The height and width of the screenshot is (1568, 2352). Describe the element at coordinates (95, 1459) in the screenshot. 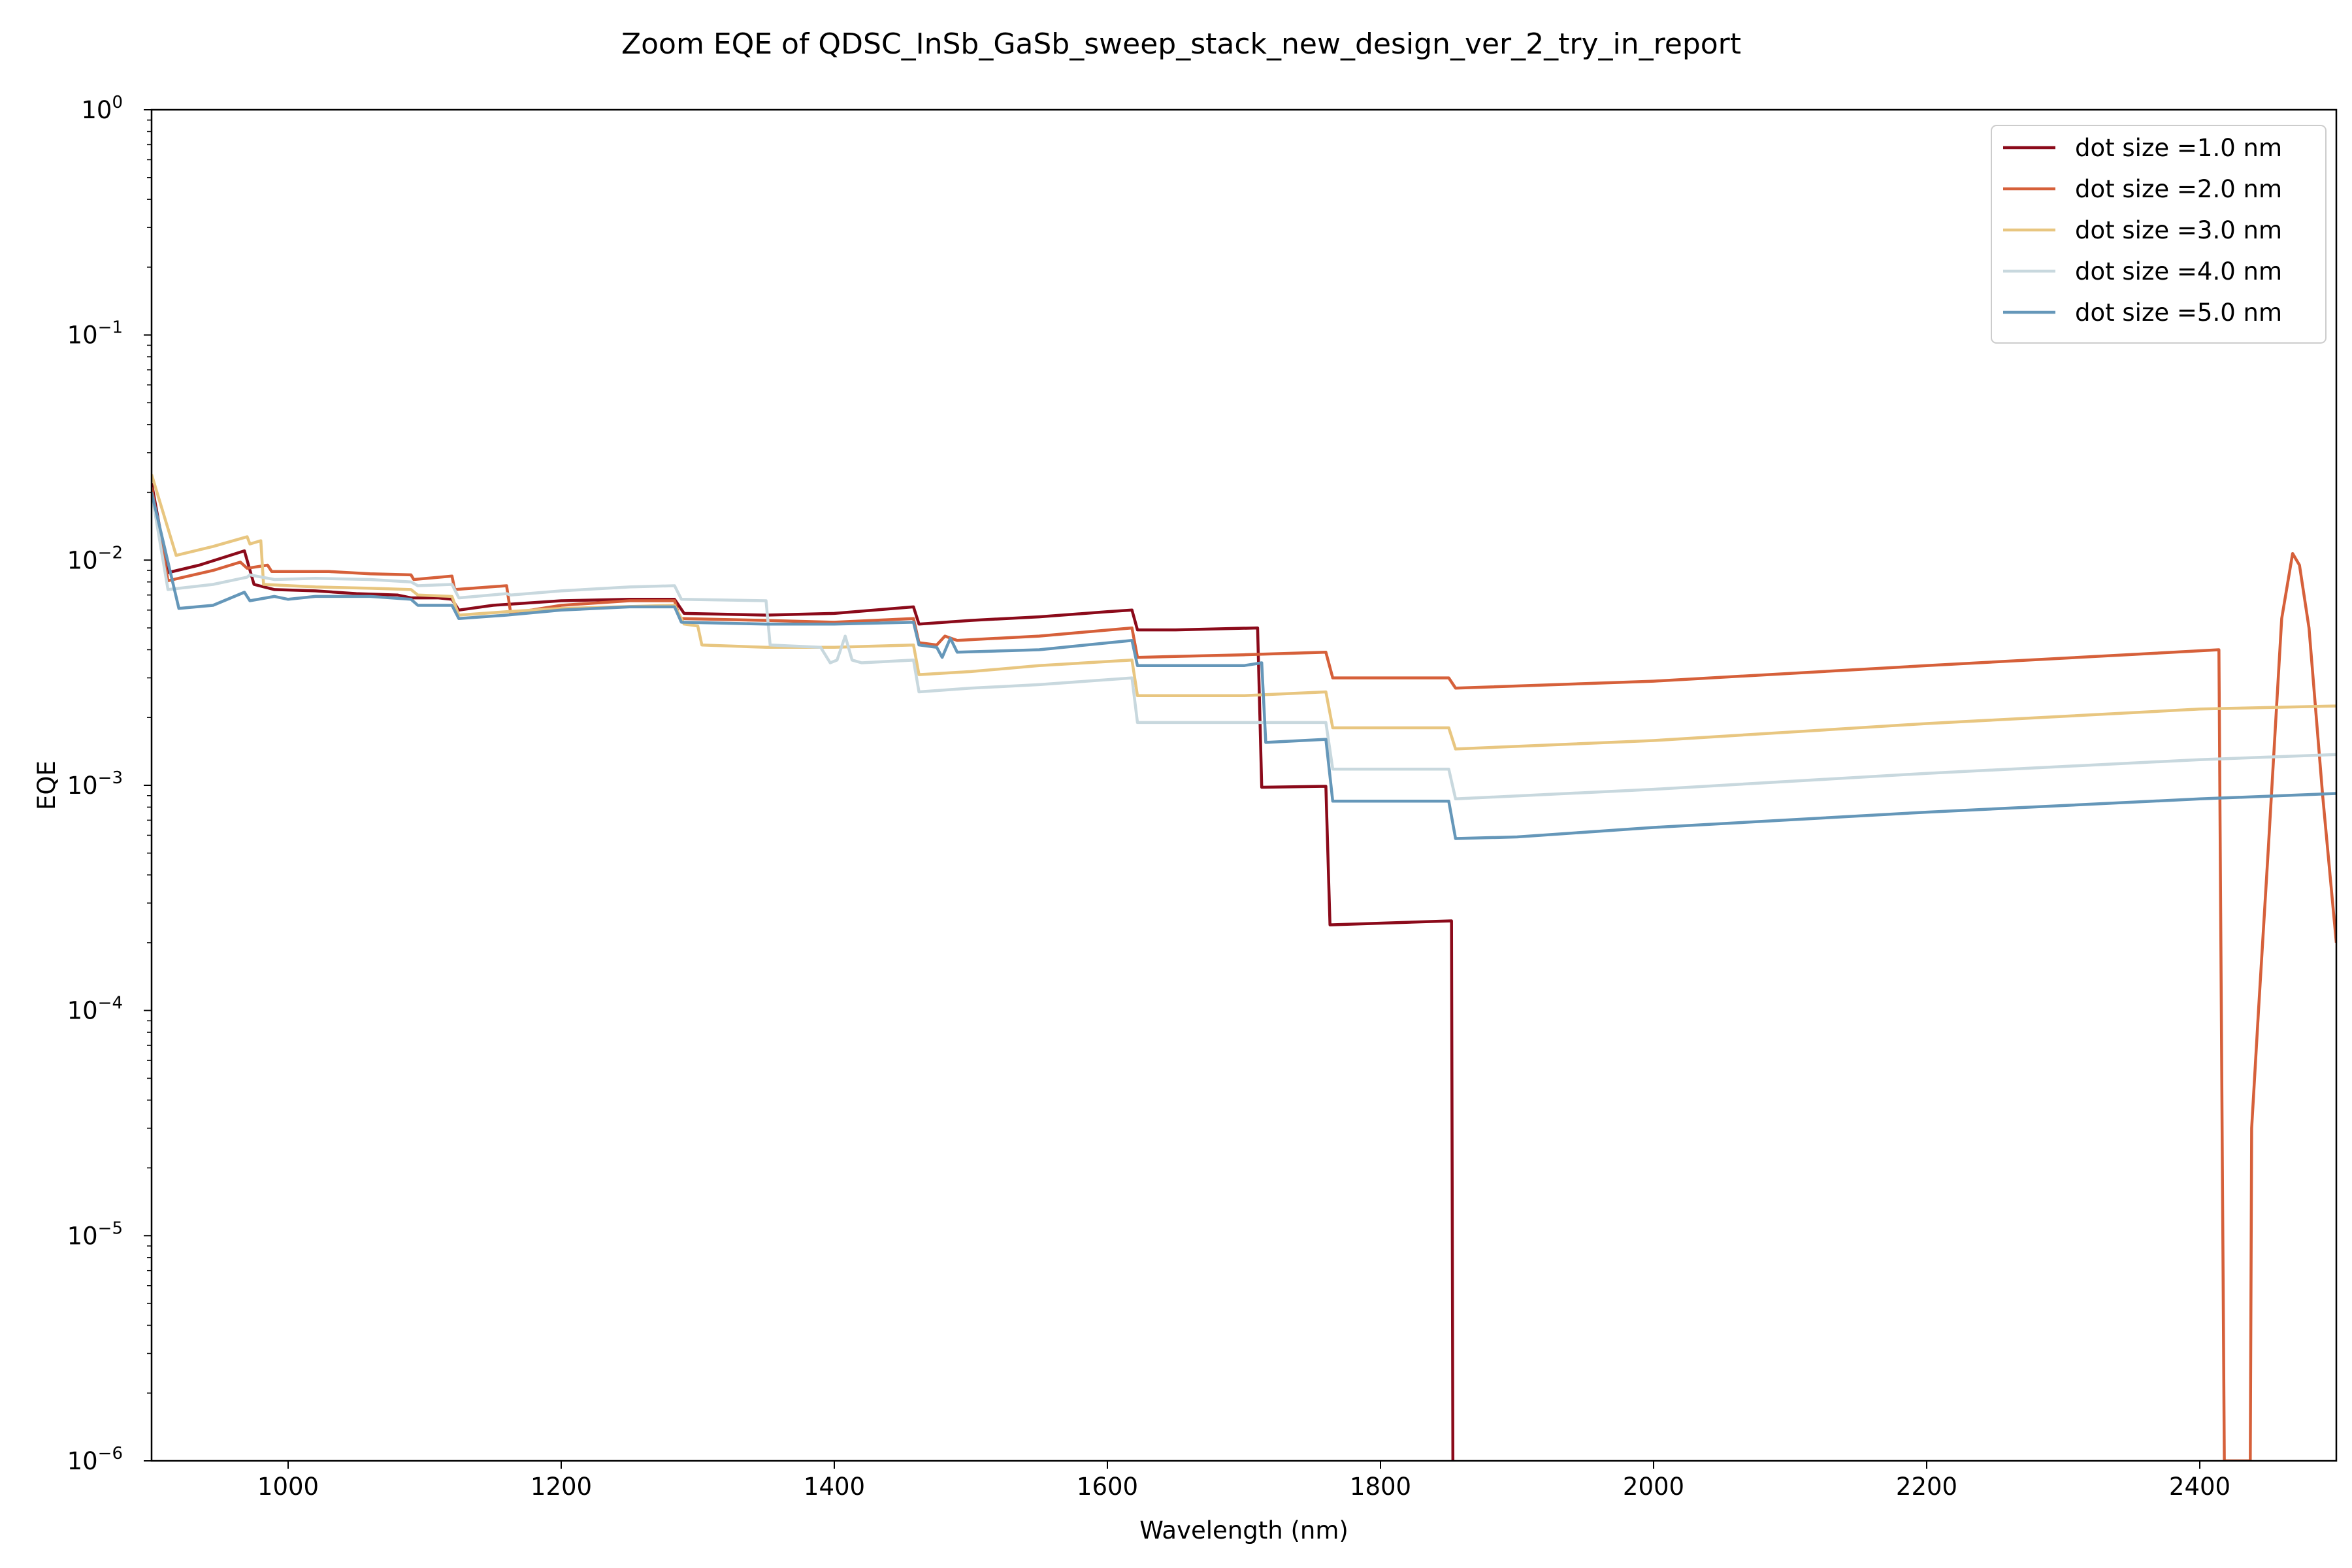

I see `y-tick-label: 10⁻⁶` at that location.